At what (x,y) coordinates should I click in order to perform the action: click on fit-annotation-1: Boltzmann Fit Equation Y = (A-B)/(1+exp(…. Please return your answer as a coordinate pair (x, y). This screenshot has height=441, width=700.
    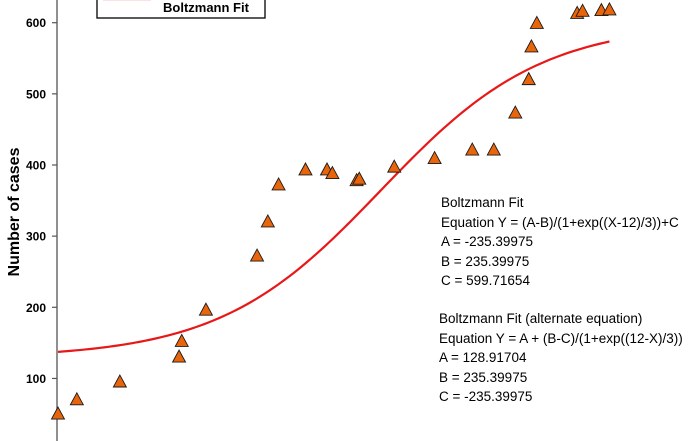
    Looking at the image, I should click on (560, 242).